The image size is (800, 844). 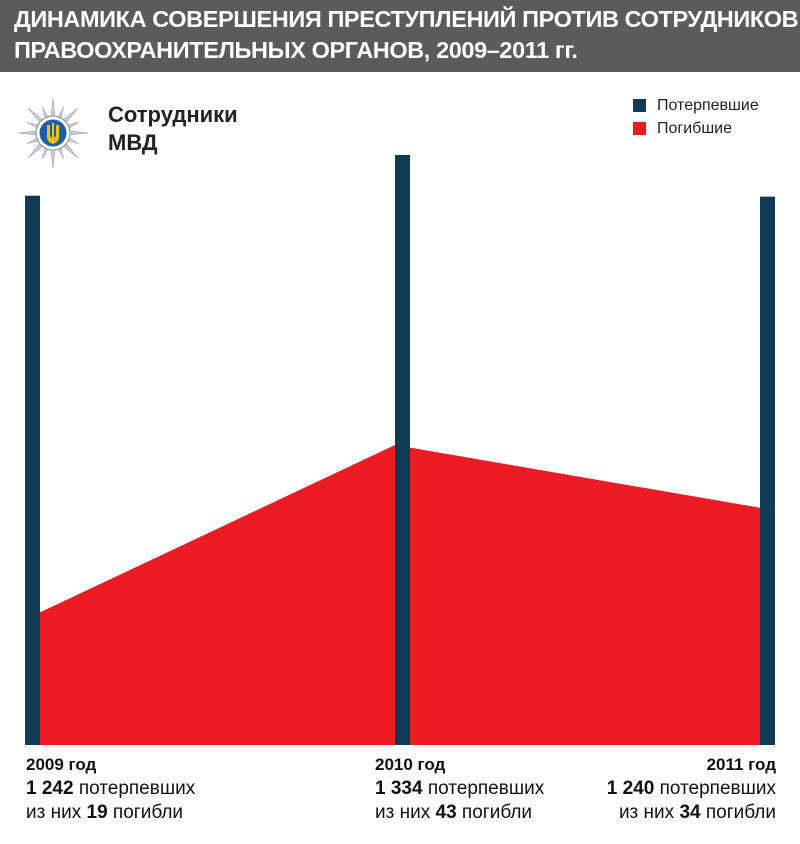 I want to click on killed-count: 19, so click(x=97, y=812).